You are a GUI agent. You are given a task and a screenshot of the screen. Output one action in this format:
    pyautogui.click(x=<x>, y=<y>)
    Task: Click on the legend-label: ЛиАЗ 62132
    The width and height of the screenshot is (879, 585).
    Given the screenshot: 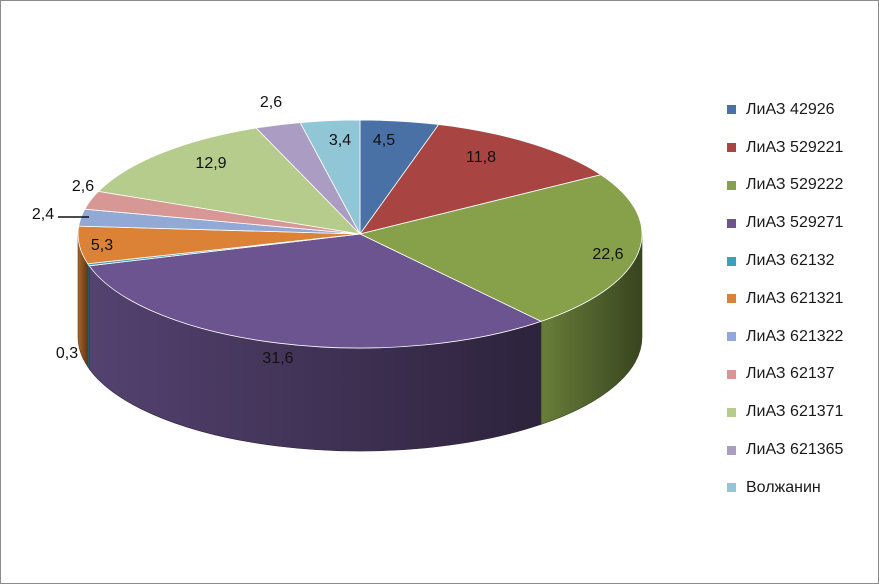 What is the action you would take?
    pyautogui.click(x=790, y=261)
    